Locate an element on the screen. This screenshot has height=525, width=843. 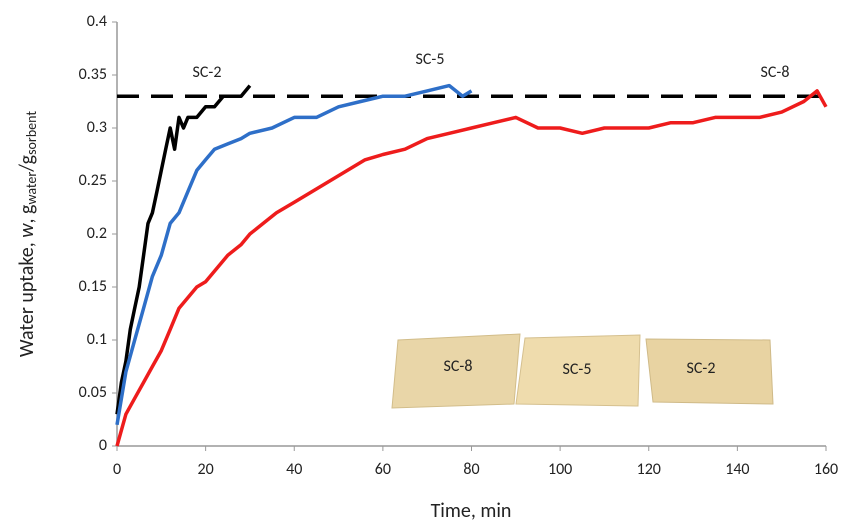
x-tick-label: 120 is located at coordinates (649, 469).